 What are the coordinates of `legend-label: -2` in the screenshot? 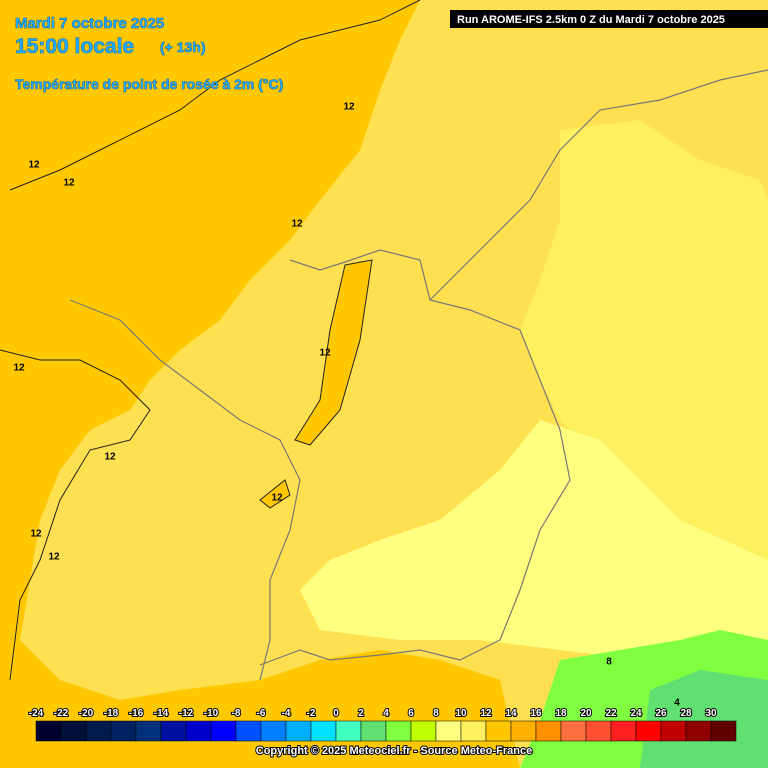 It's located at (311, 713).